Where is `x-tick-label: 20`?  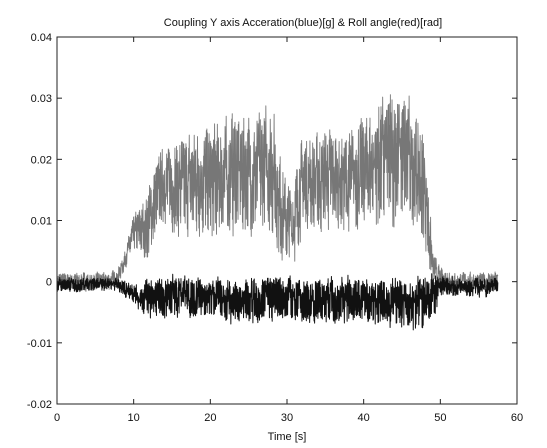 x-tick-label: 20 is located at coordinates (210, 418).